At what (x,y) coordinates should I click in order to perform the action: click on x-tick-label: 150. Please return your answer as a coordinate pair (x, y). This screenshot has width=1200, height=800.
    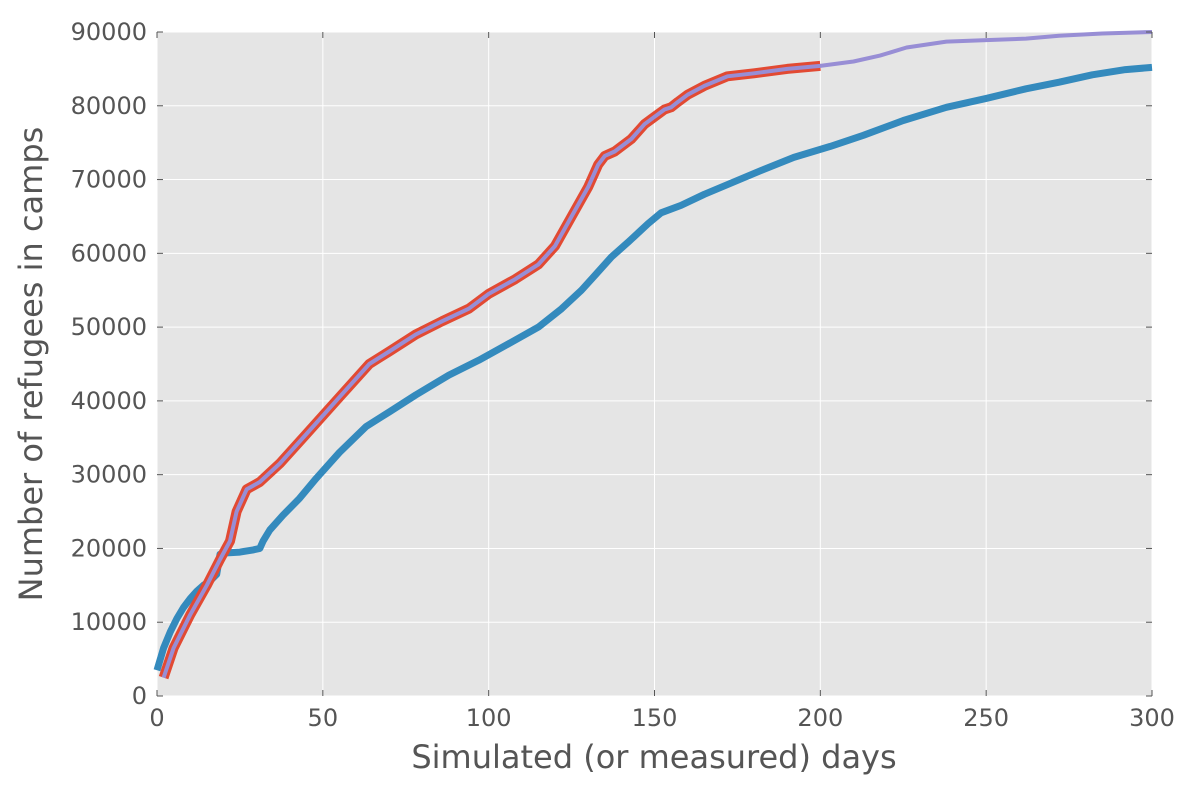
    Looking at the image, I should click on (655, 718).